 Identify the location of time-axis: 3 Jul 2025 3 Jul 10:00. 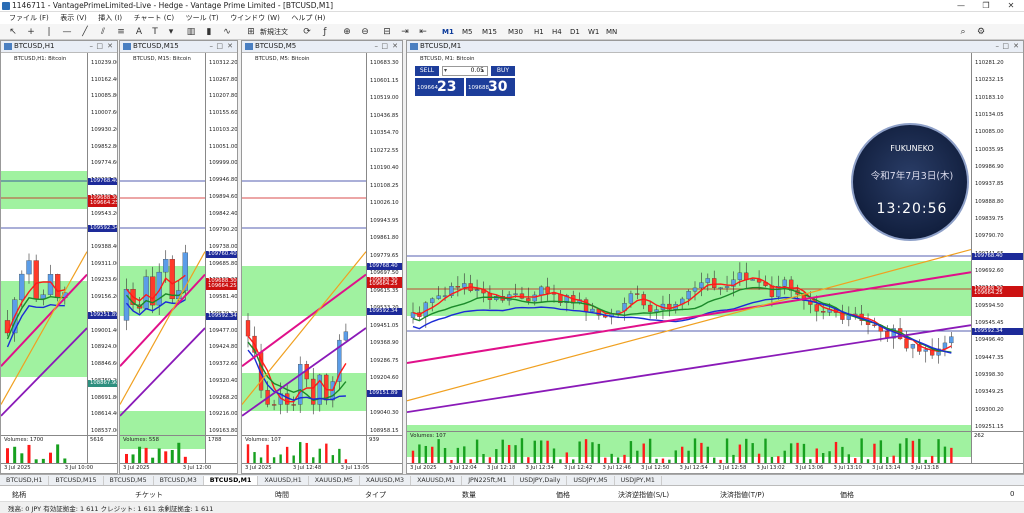
(59, 468).